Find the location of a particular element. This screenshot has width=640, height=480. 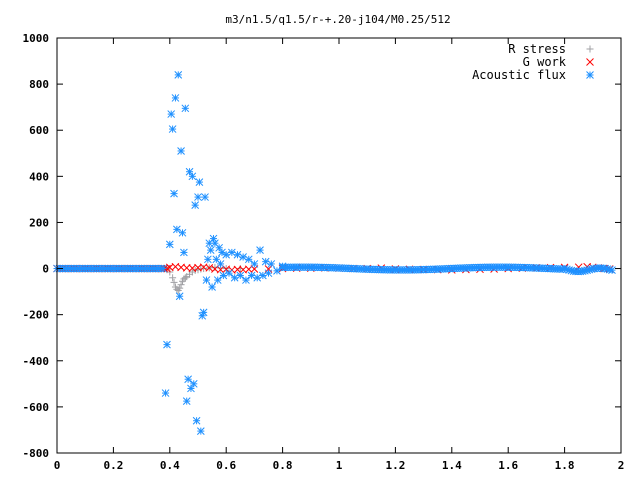

x-tick-label: 1 is located at coordinates (339, 465).